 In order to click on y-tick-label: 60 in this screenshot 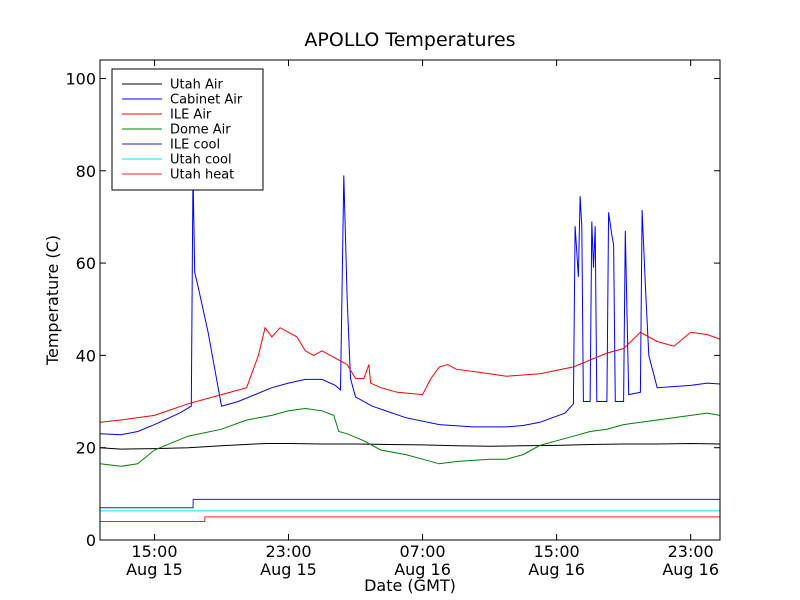, I will do `click(86, 263)`.